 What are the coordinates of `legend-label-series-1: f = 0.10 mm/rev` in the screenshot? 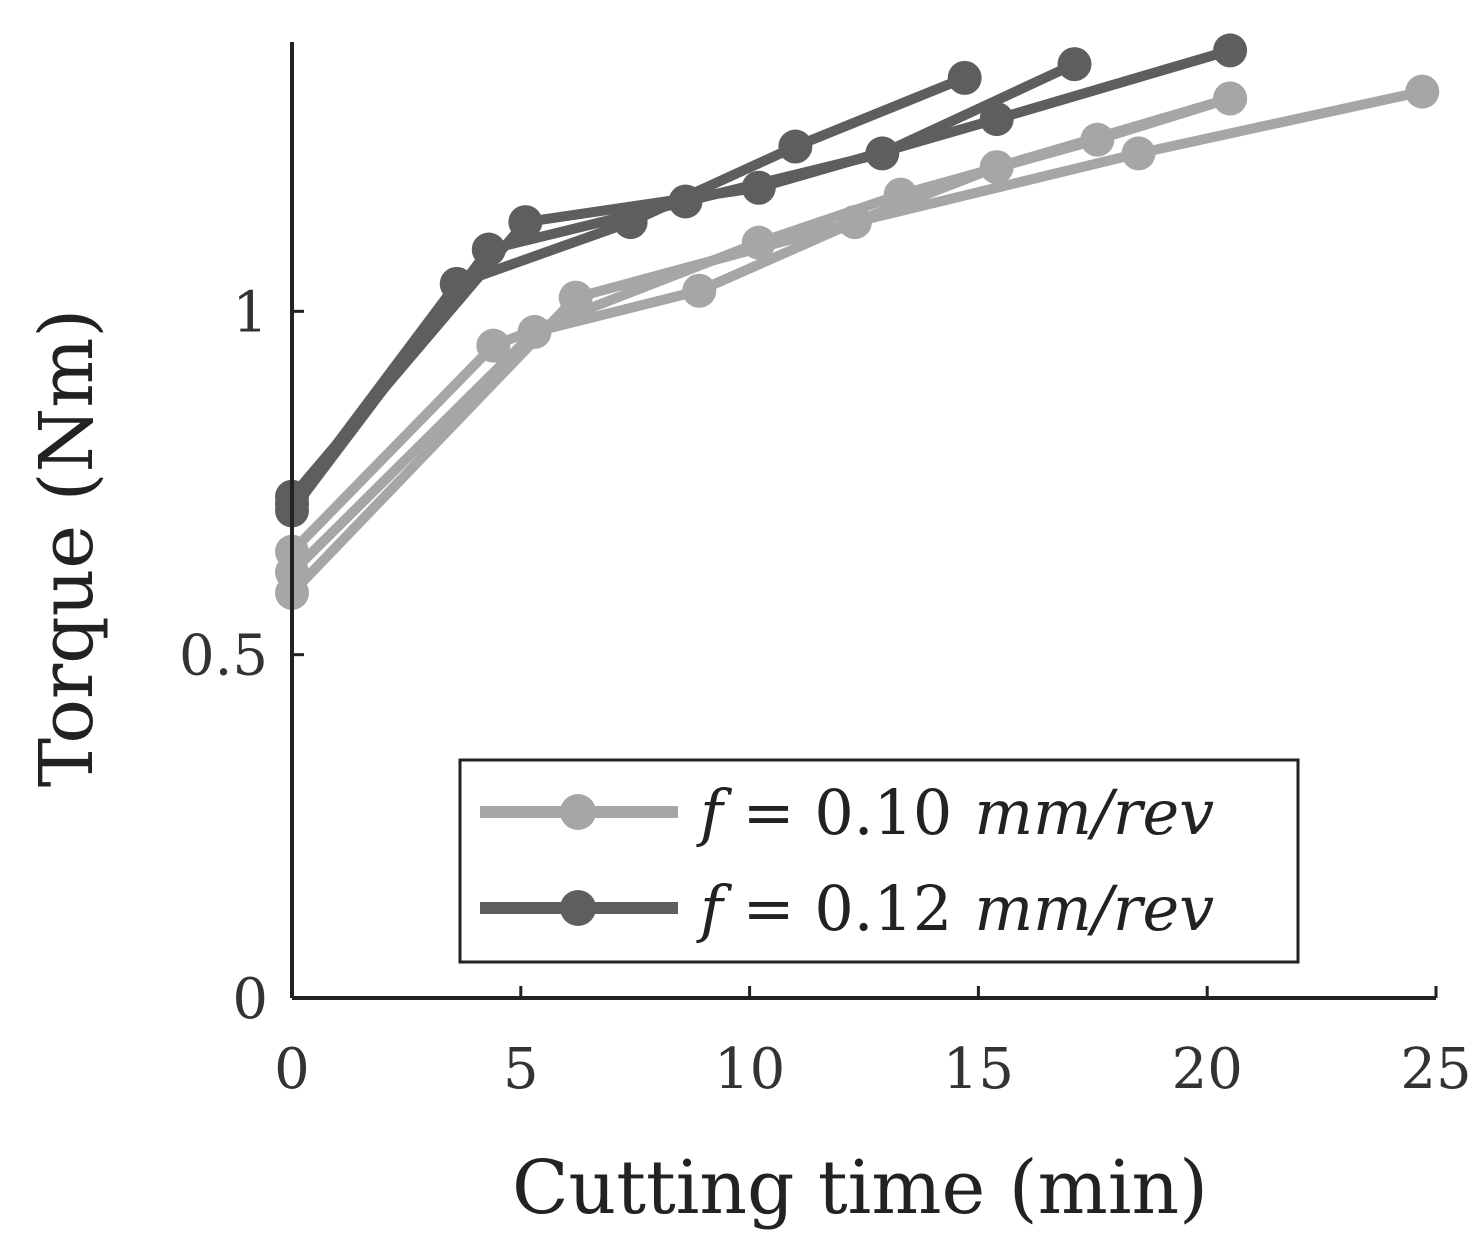 It's located at (955, 812).